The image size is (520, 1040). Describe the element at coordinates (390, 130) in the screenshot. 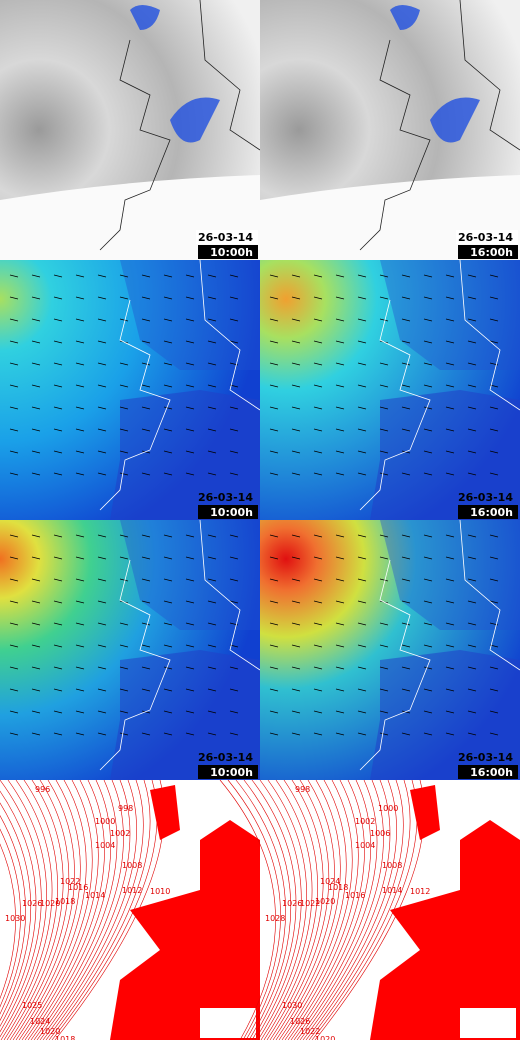

I see `map-panel: 26-03-14 16:00h` at that location.